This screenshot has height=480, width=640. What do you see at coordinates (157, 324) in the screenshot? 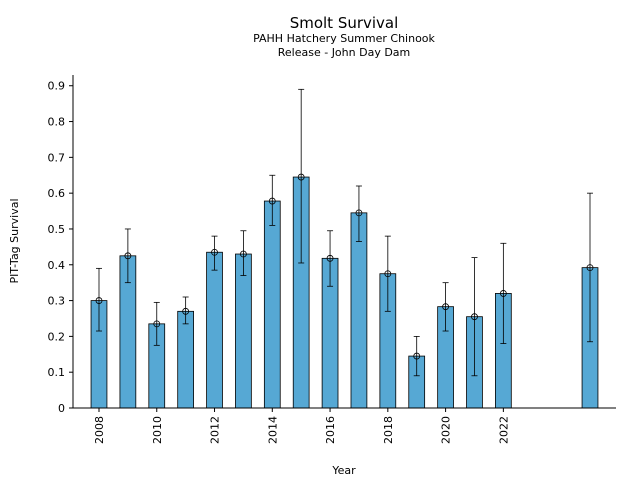
I see `point-marker-2010` at bounding box center [157, 324].